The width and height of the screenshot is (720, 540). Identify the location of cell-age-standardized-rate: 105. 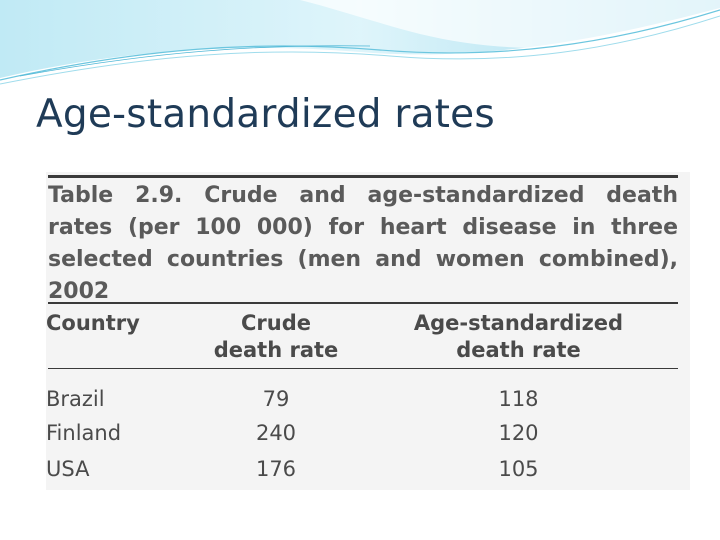
(518, 469).